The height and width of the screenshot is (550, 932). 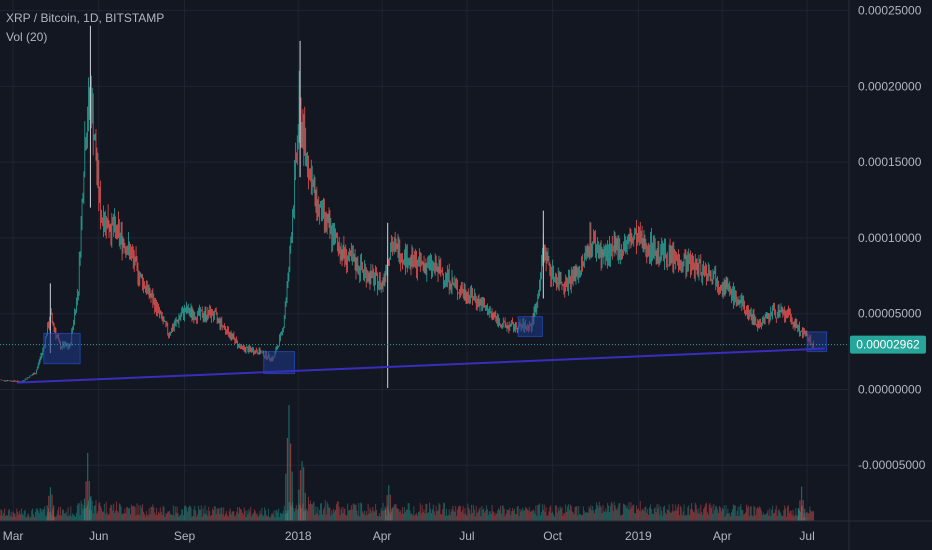 I want to click on symbol-title: XRP / Bitcoin, 1D, BITSTAMP, so click(x=85, y=18).